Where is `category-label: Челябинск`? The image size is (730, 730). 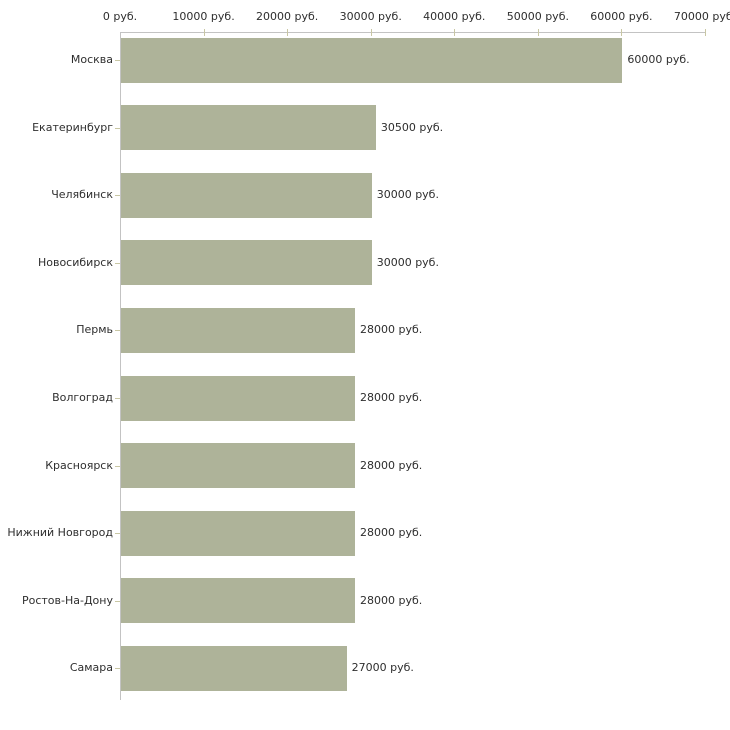 category-label: Челябинск is located at coordinates (82, 195).